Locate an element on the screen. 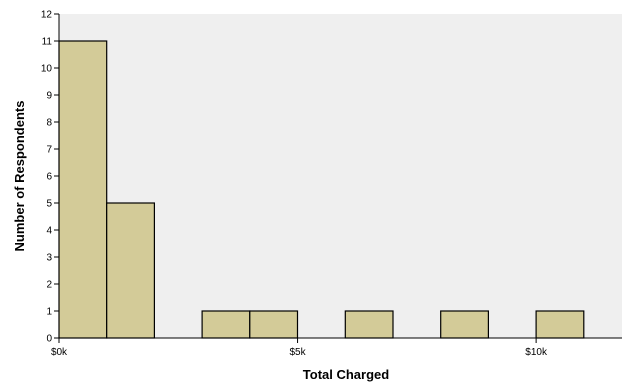  y-tick-label: 4 is located at coordinates (49, 231).